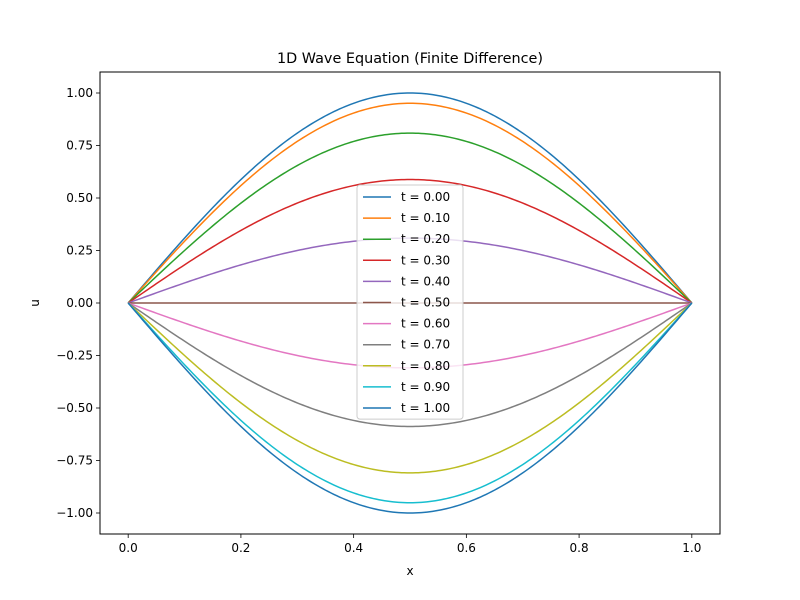 The image size is (800, 600). Describe the element at coordinates (691, 548) in the screenshot. I see `x-tick-label: 1.0` at that location.